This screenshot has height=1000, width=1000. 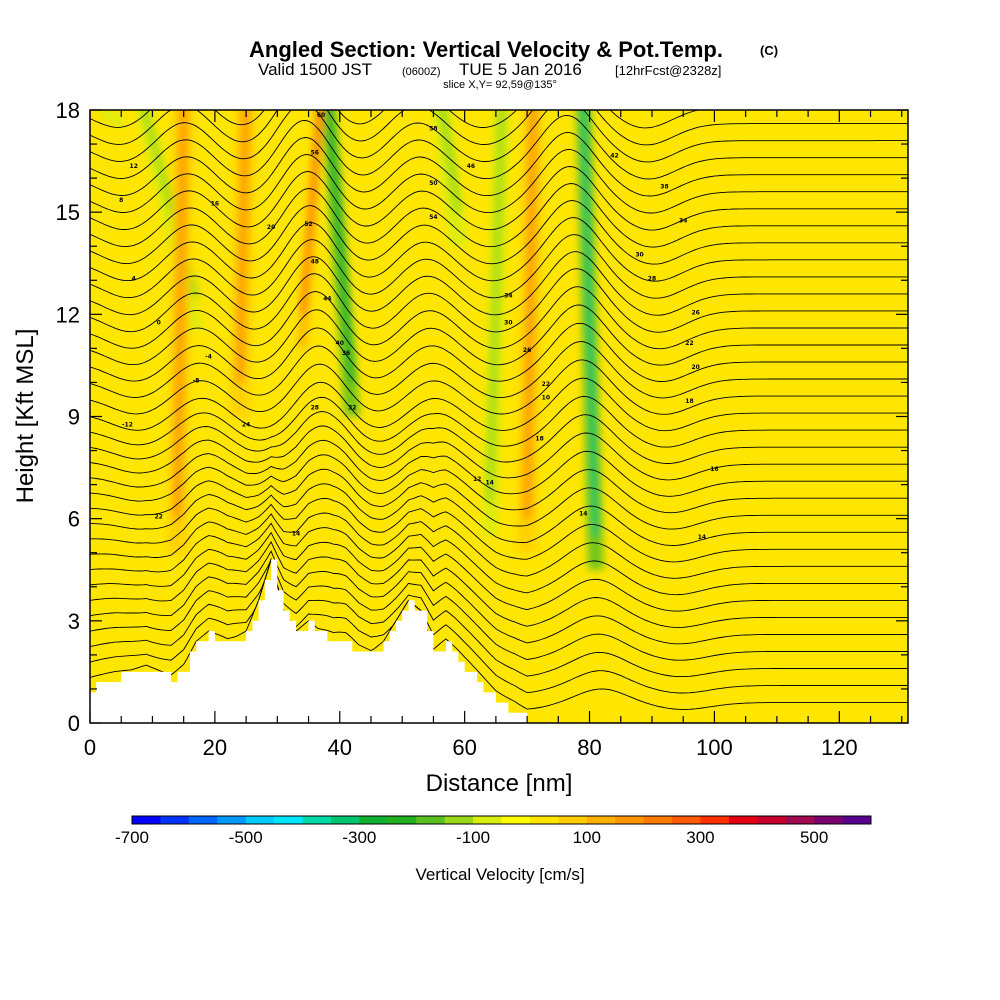 I want to click on x-tick-label: 20, so click(x=215, y=747).